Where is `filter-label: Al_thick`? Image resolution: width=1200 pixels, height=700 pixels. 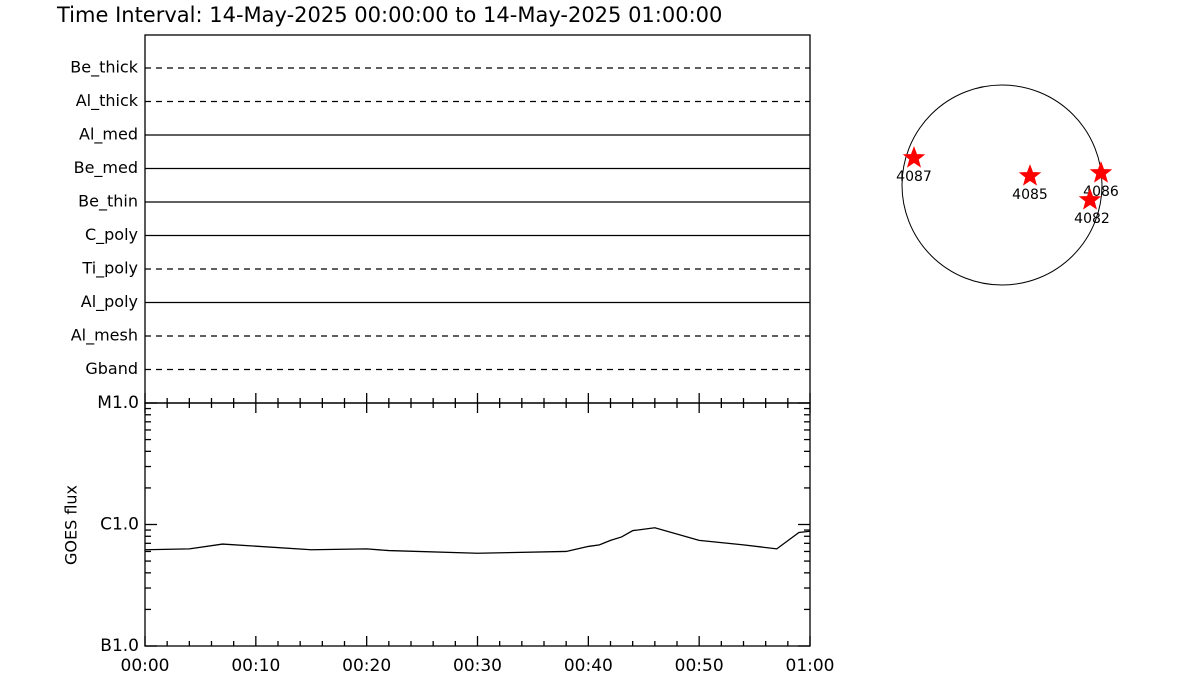 filter-label: Al_thick is located at coordinates (107, 101).